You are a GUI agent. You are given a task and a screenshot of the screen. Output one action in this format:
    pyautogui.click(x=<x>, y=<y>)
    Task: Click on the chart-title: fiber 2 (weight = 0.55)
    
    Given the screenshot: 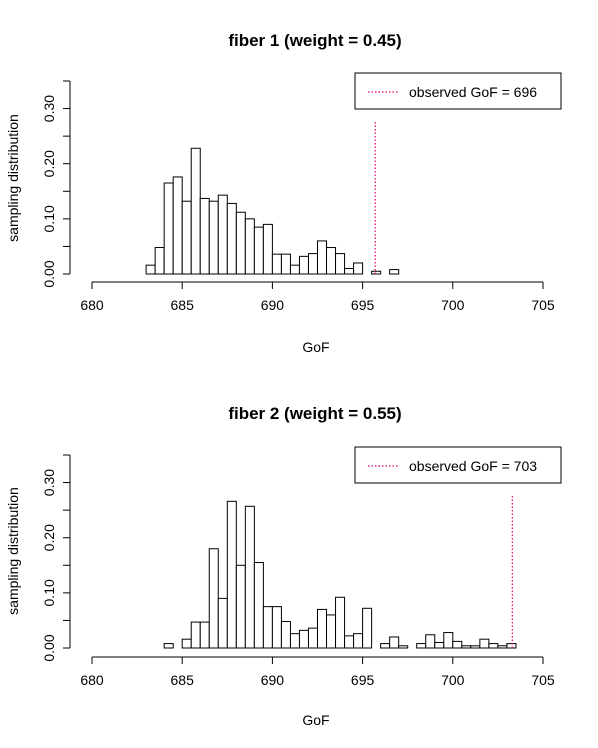 What is the action you would take?
    pyautogui.click(x=314, y=413)
    